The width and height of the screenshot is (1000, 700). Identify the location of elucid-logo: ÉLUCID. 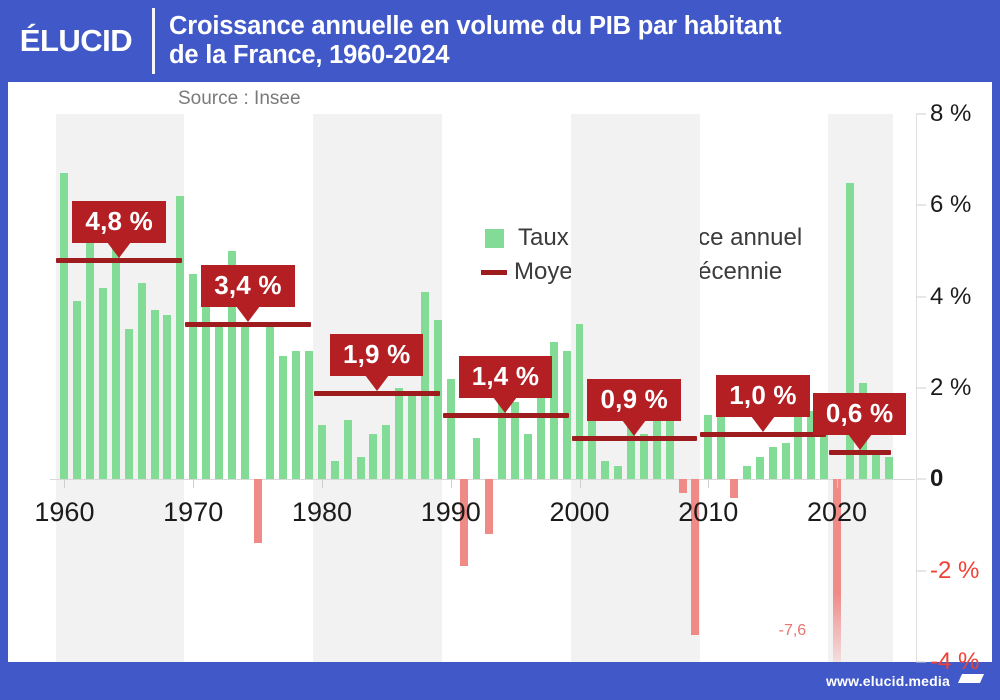
(76, 41).